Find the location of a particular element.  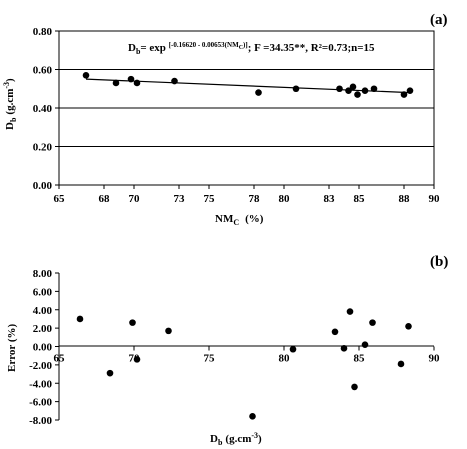

panel-a-x-tick-label: 70 is located at coordinates (135, 199).